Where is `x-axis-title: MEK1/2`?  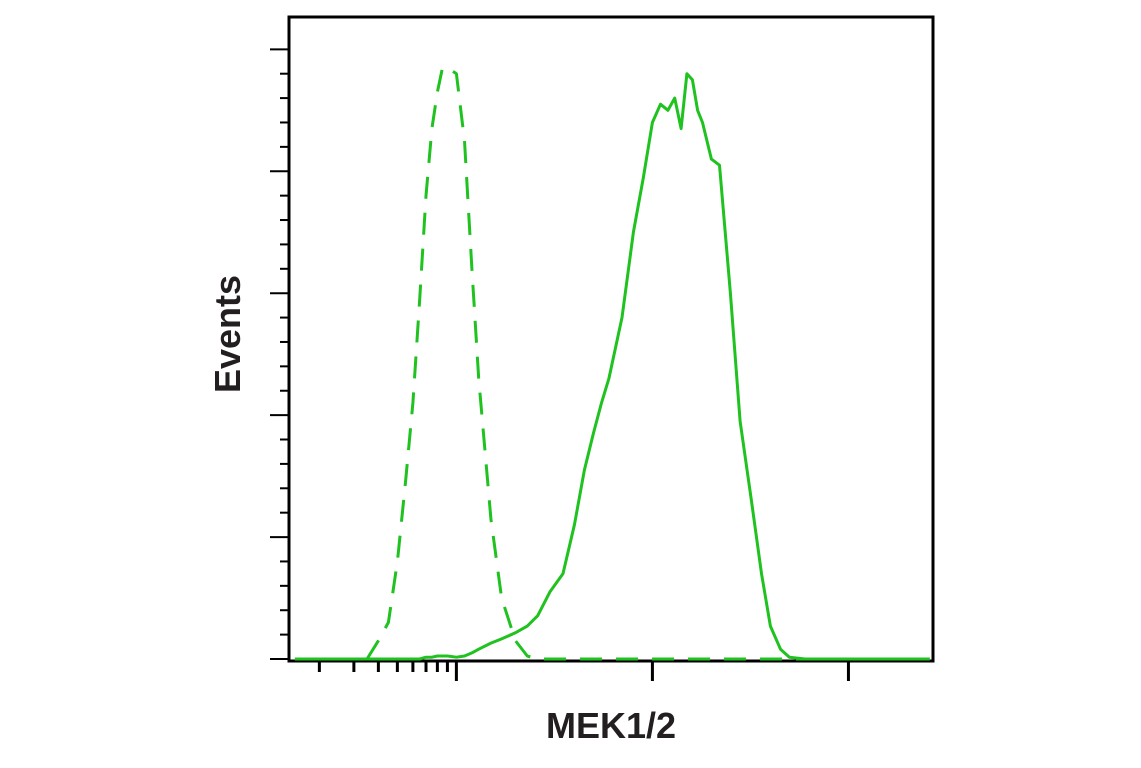 x-axis-title: MEK1/2 is located at coordinates (611, 725).